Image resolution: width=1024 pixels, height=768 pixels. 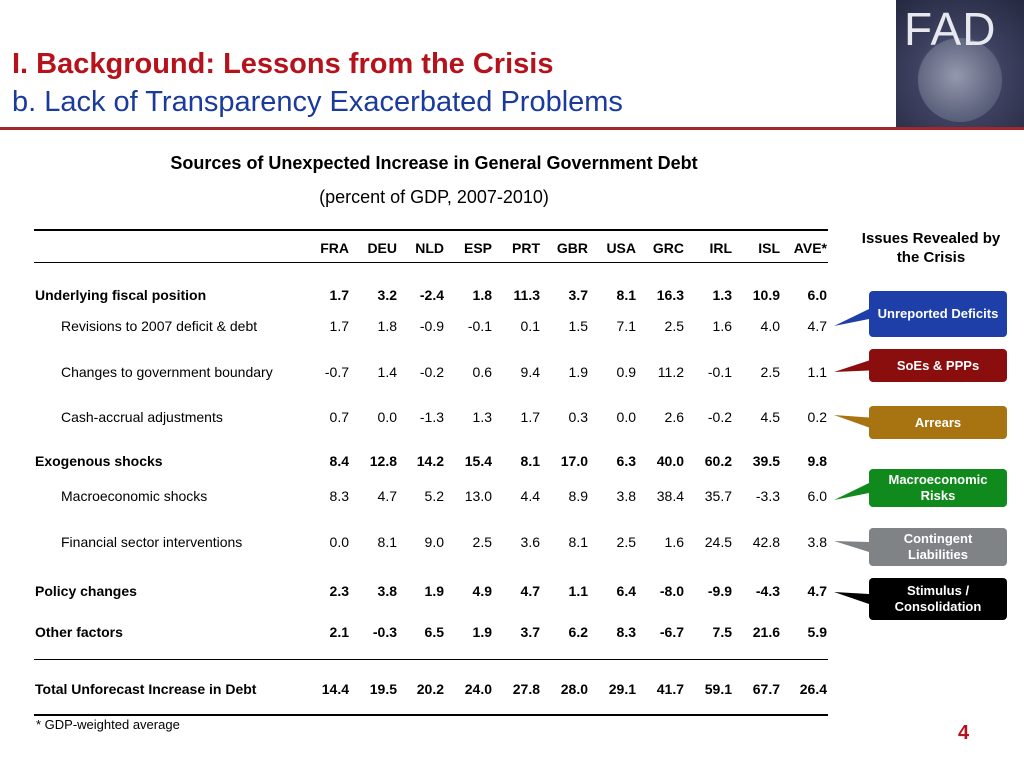 What do you see at coordinates (950, 29) in the screenshot?
I see `logo-text: FAD` at bounding box center [950, 29].